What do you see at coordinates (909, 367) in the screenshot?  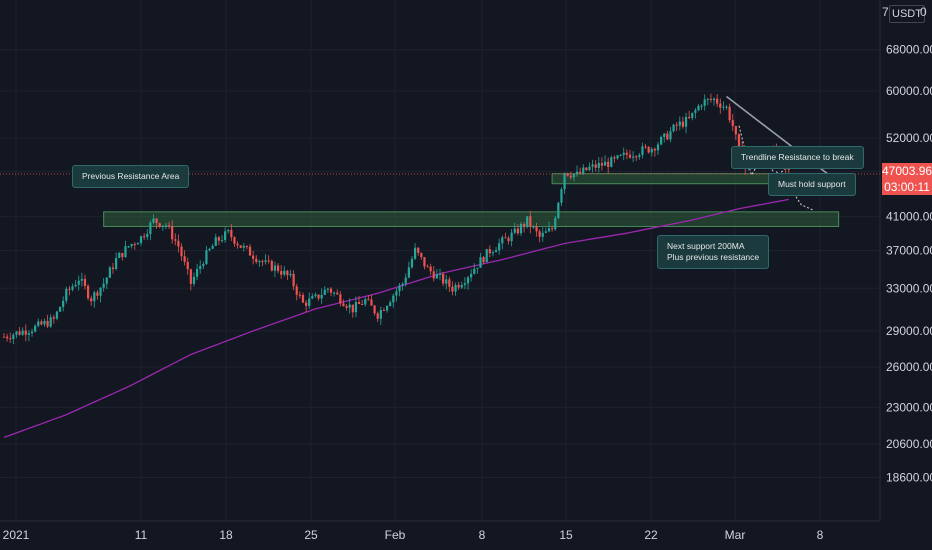 I see `price-tick-label: 26000.00` at bounding box center [909, 367].